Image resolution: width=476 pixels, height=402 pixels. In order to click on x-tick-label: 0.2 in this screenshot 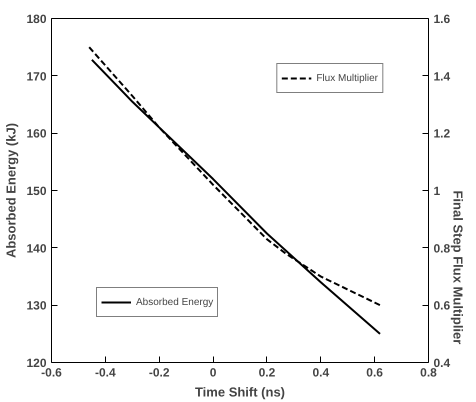, I will do `click(267, 373)`.